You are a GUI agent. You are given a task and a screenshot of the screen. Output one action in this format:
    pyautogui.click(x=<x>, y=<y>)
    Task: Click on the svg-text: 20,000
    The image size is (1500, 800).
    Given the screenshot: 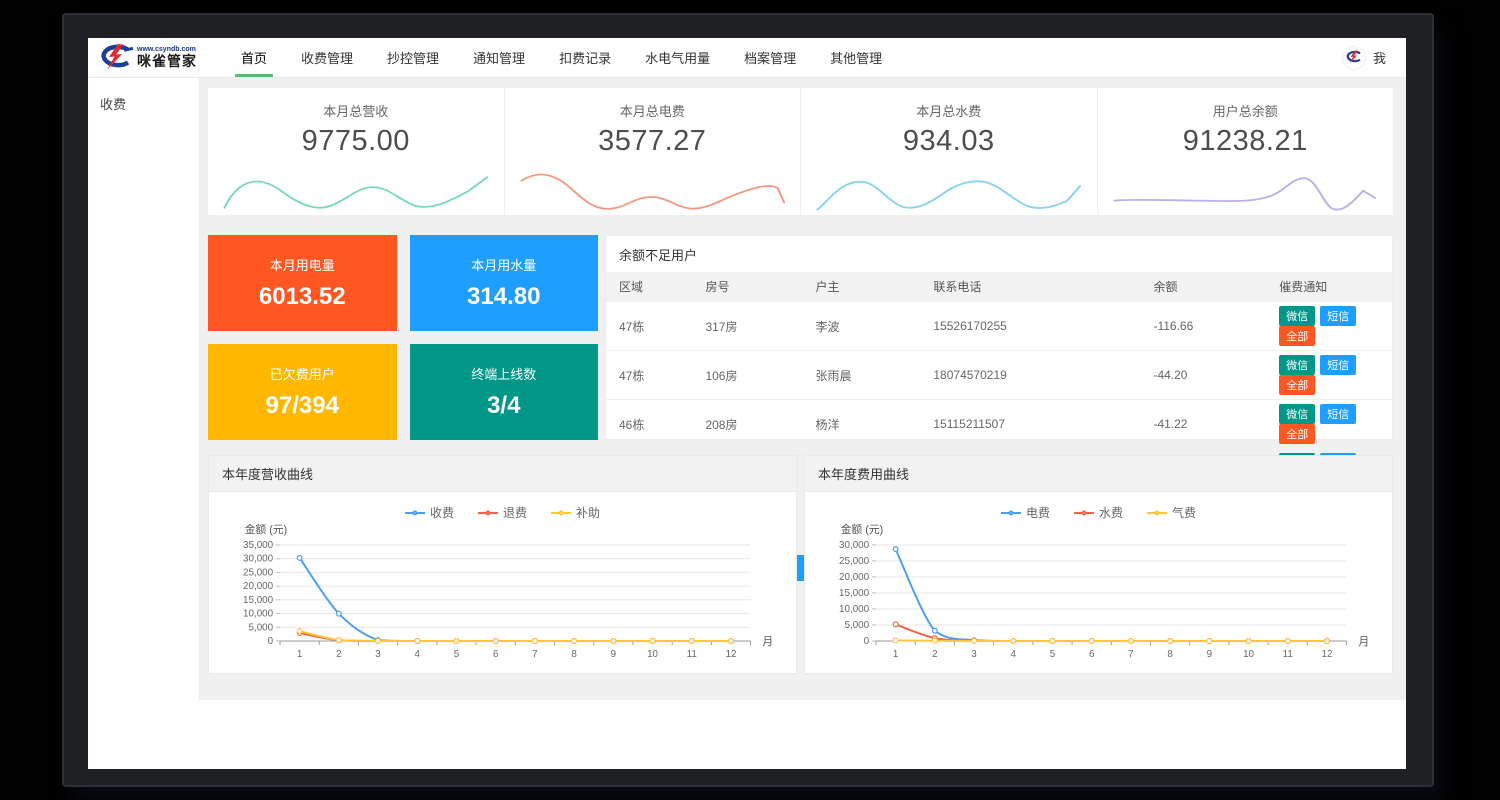 What is the action you would take?
    pyautogui.click(x=258, y=586)
    